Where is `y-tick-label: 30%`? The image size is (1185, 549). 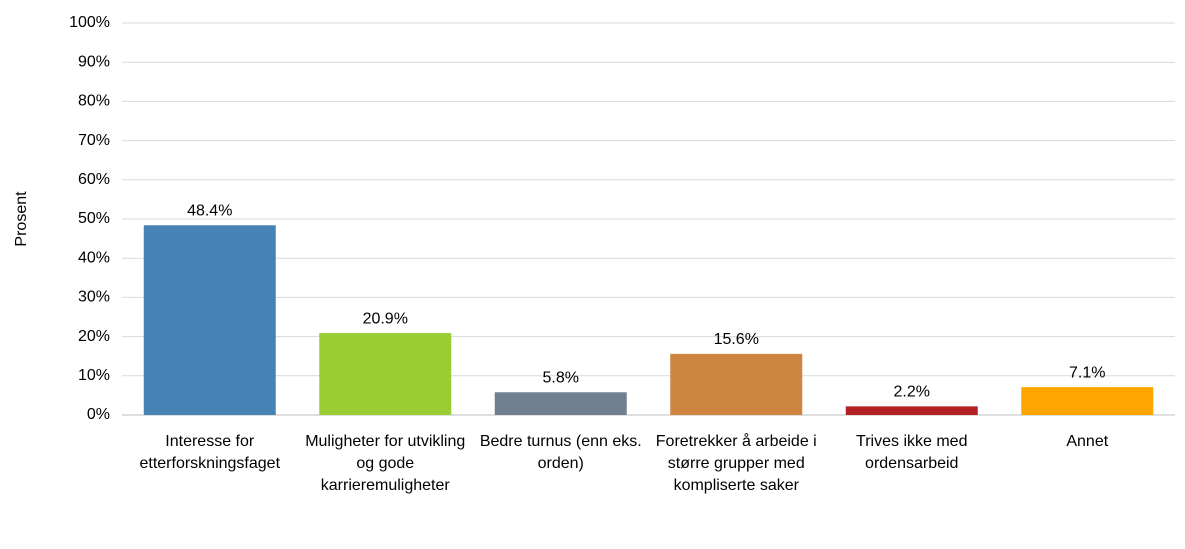 y-tick-label: 30% is located at coordinates (94, 297).